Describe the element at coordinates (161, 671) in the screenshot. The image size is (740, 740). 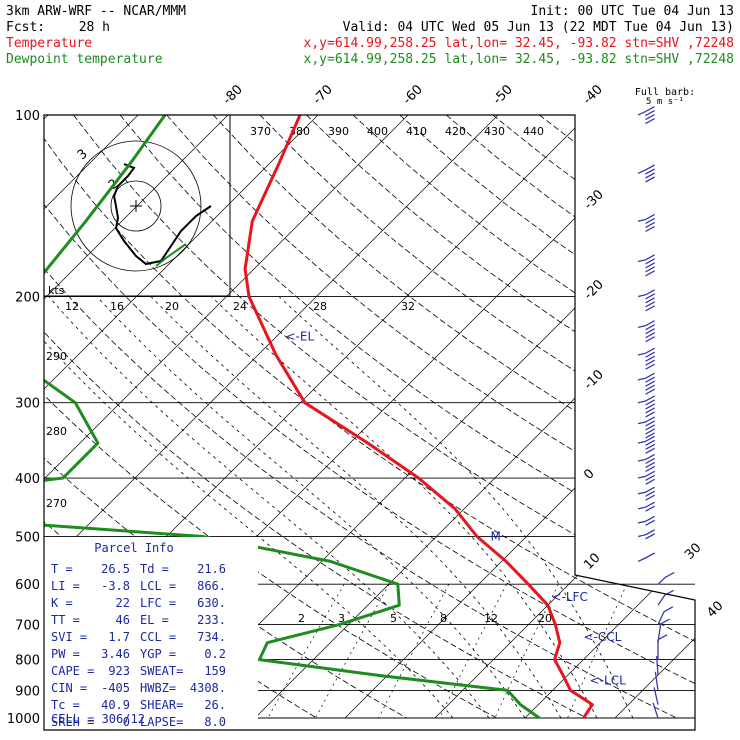
I see `parcel-param-label: SWEAT=` at that location.